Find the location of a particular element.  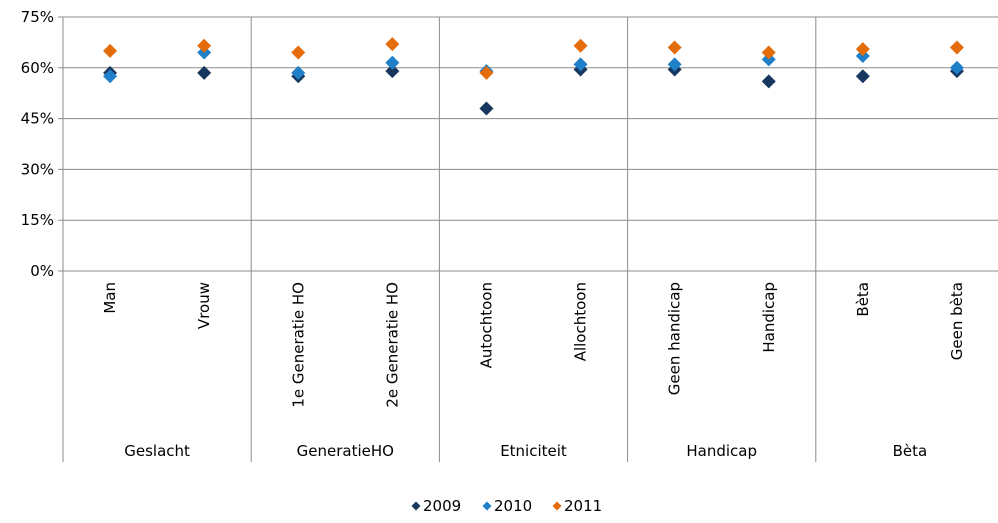

x-group-label: Geslacht is located at coordinates (157, 451).